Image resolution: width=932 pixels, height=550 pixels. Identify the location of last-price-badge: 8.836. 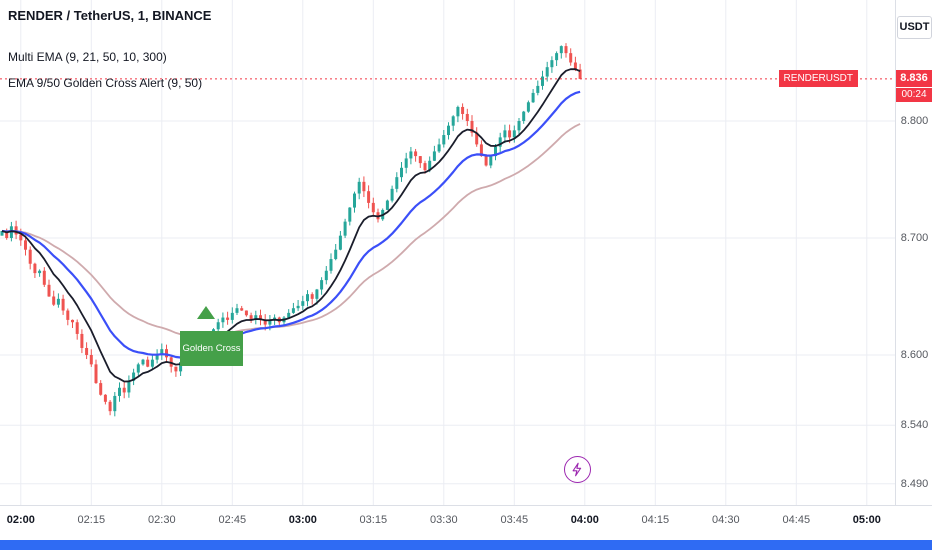
(914, 78).